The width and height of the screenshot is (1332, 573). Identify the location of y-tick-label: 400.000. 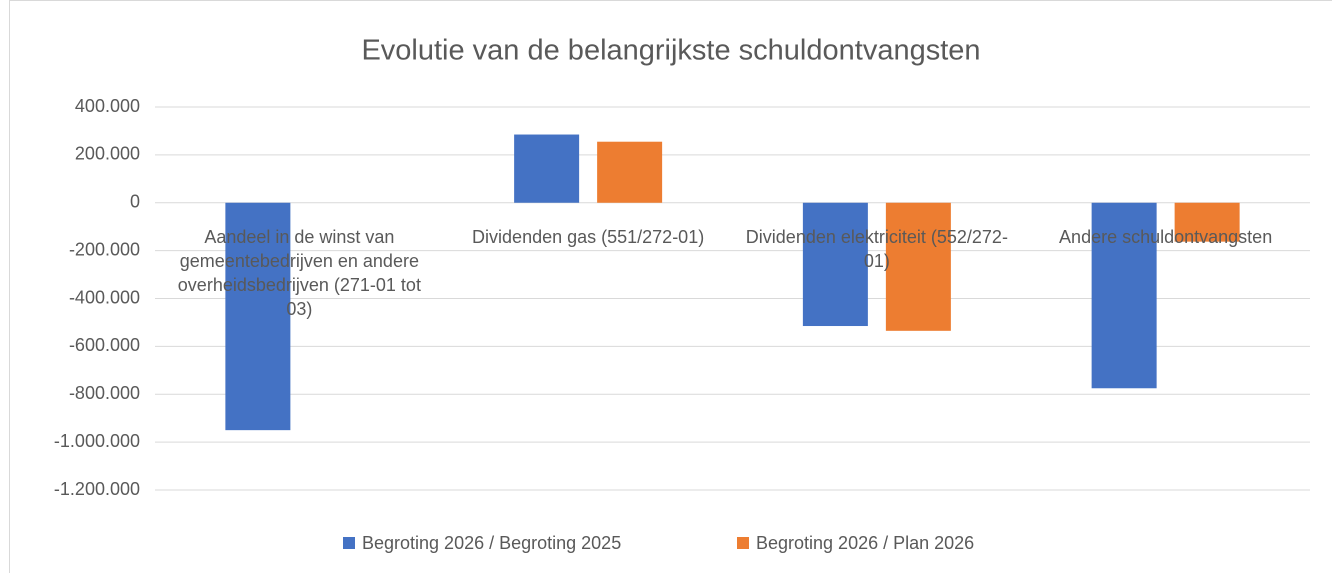
(107, 106).